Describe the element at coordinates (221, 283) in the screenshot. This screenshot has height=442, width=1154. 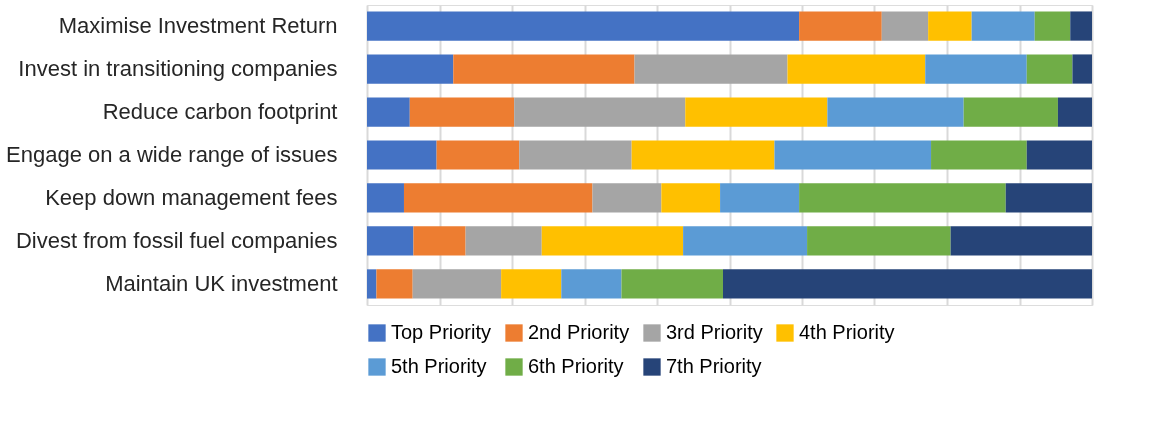
I see `y-tick-label: Maintain UK investment` at that location.